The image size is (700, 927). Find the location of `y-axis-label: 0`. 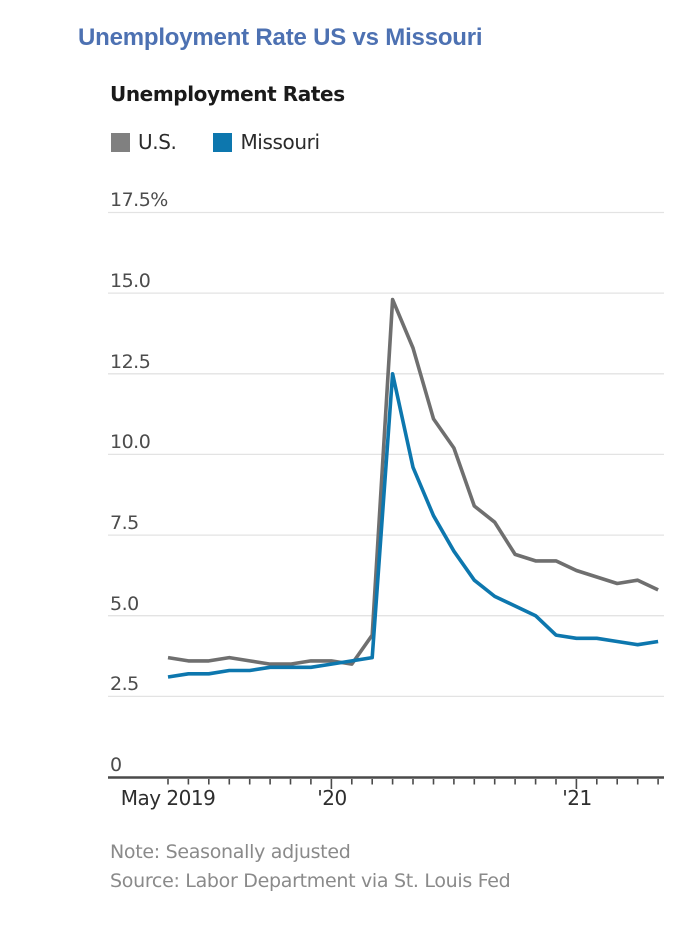

y-axis-label: 0 is located at coordinates (116, 765).